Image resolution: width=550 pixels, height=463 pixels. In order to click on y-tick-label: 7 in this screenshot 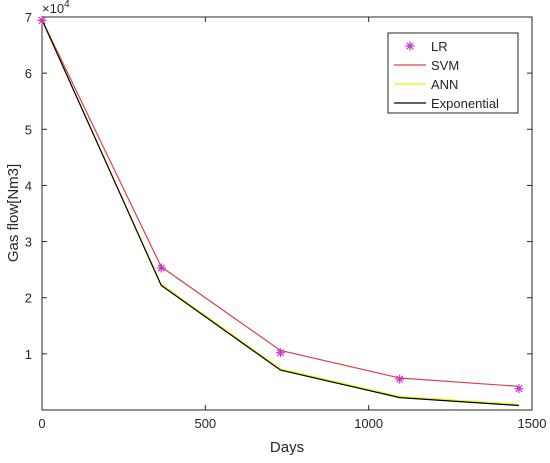, I will do `click(28, 17)`.